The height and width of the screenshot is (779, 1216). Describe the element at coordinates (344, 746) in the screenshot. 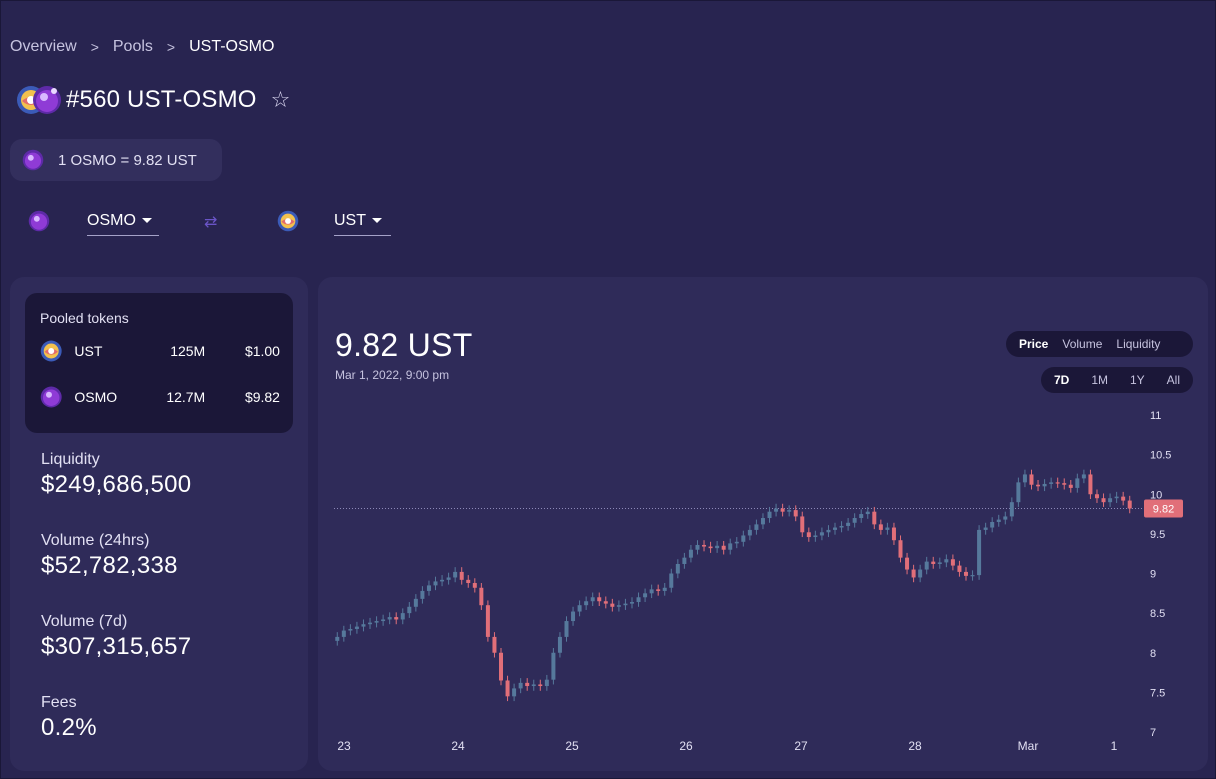

I see `x-tick-label: 23` at that location.